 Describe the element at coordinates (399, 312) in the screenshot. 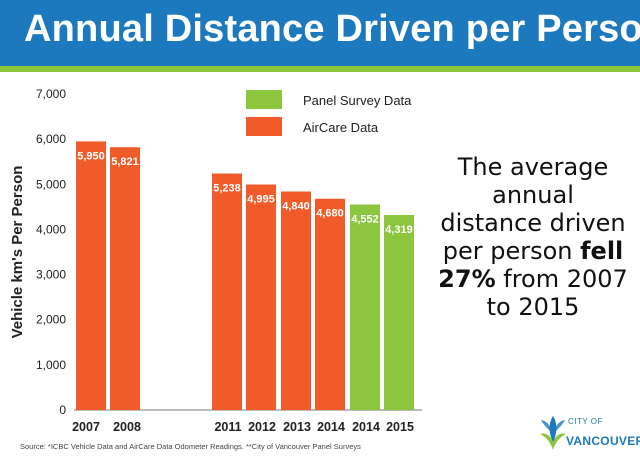

I see `bar-2015-panel` at that location.